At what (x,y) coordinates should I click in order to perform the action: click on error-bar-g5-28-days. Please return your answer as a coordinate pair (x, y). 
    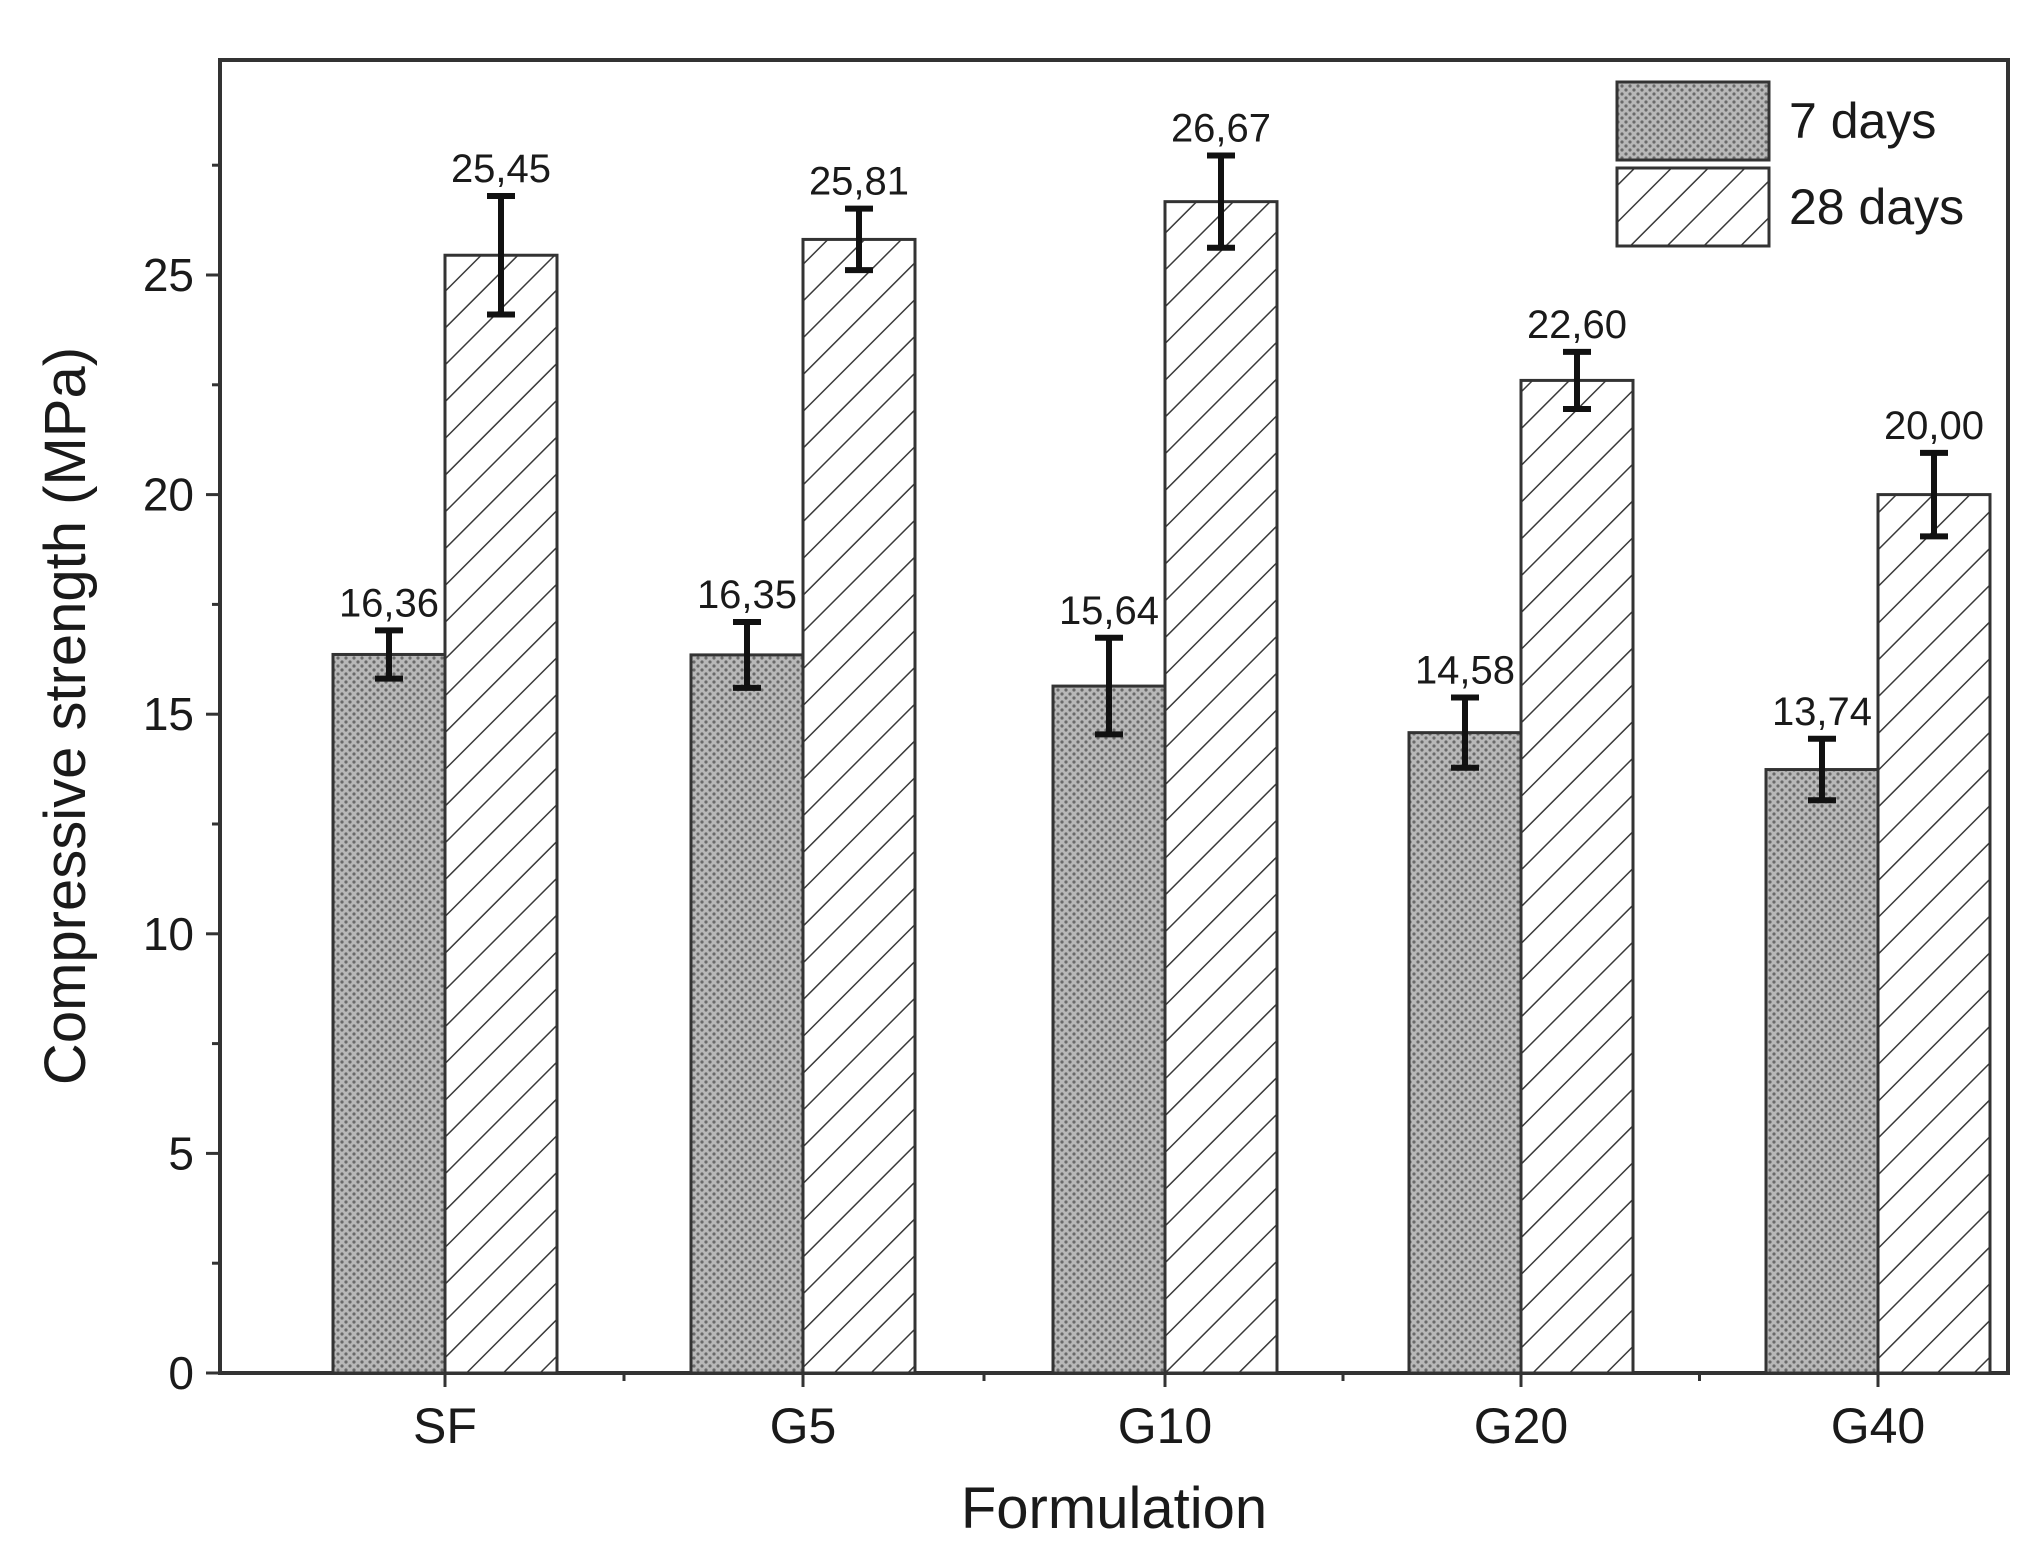
    Looking at the image, I should click on (859, 239).